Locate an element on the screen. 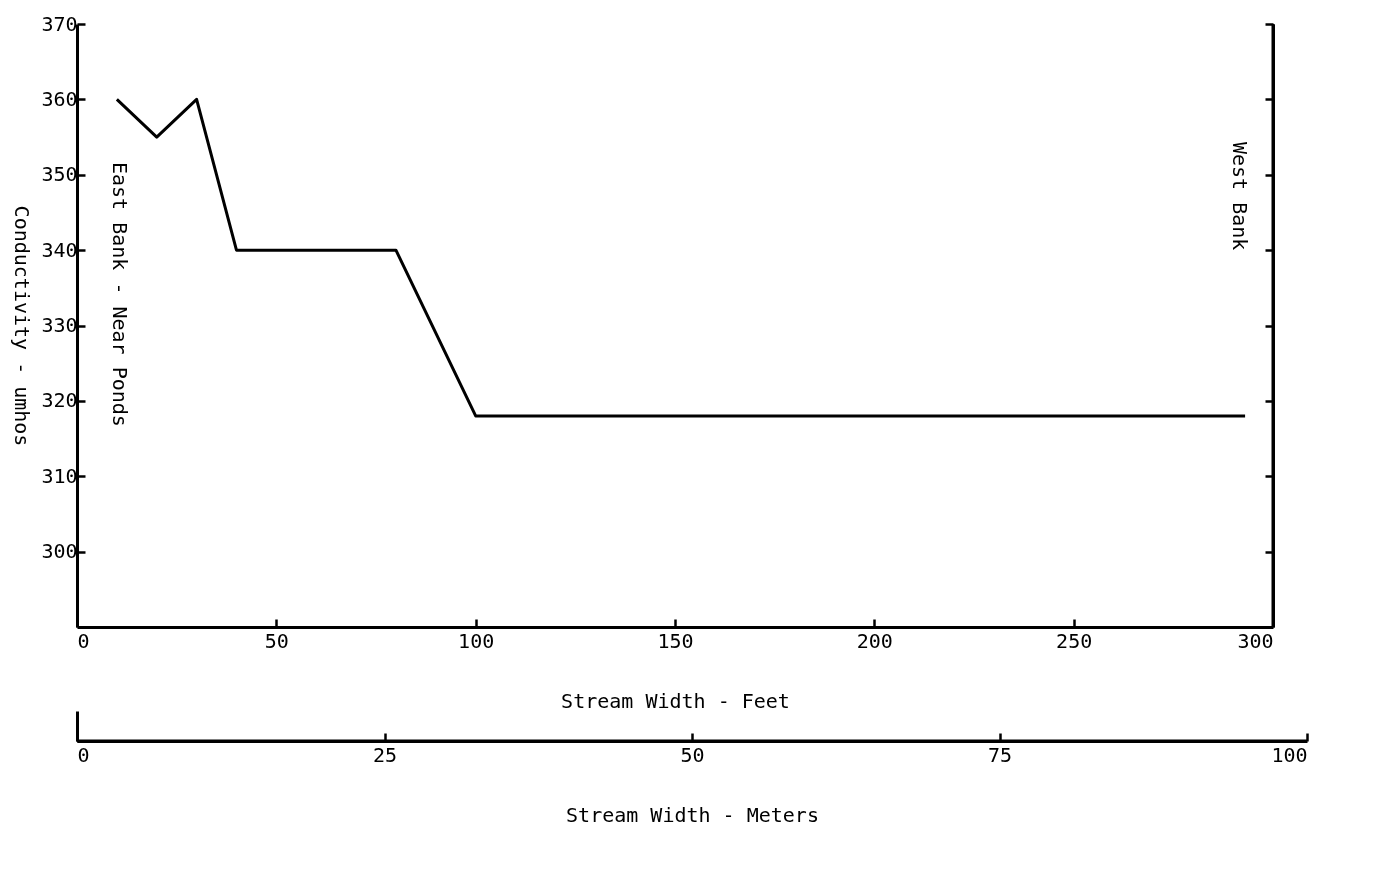 This screenshot has width=1392, height=874. y-tick-label: 370 is located at coordinates (59, 23).